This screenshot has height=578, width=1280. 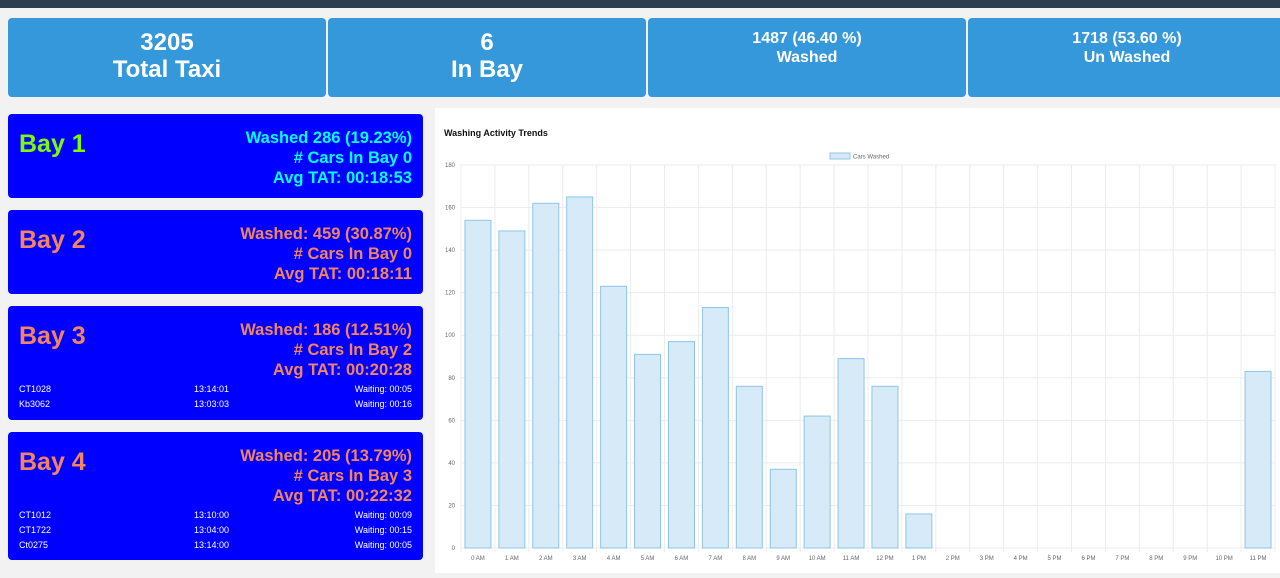 What do you see at coordinates (749, 559) in the screenshot?
I see `x-tick-label: 8 AM` at bounding box center [749, 559].